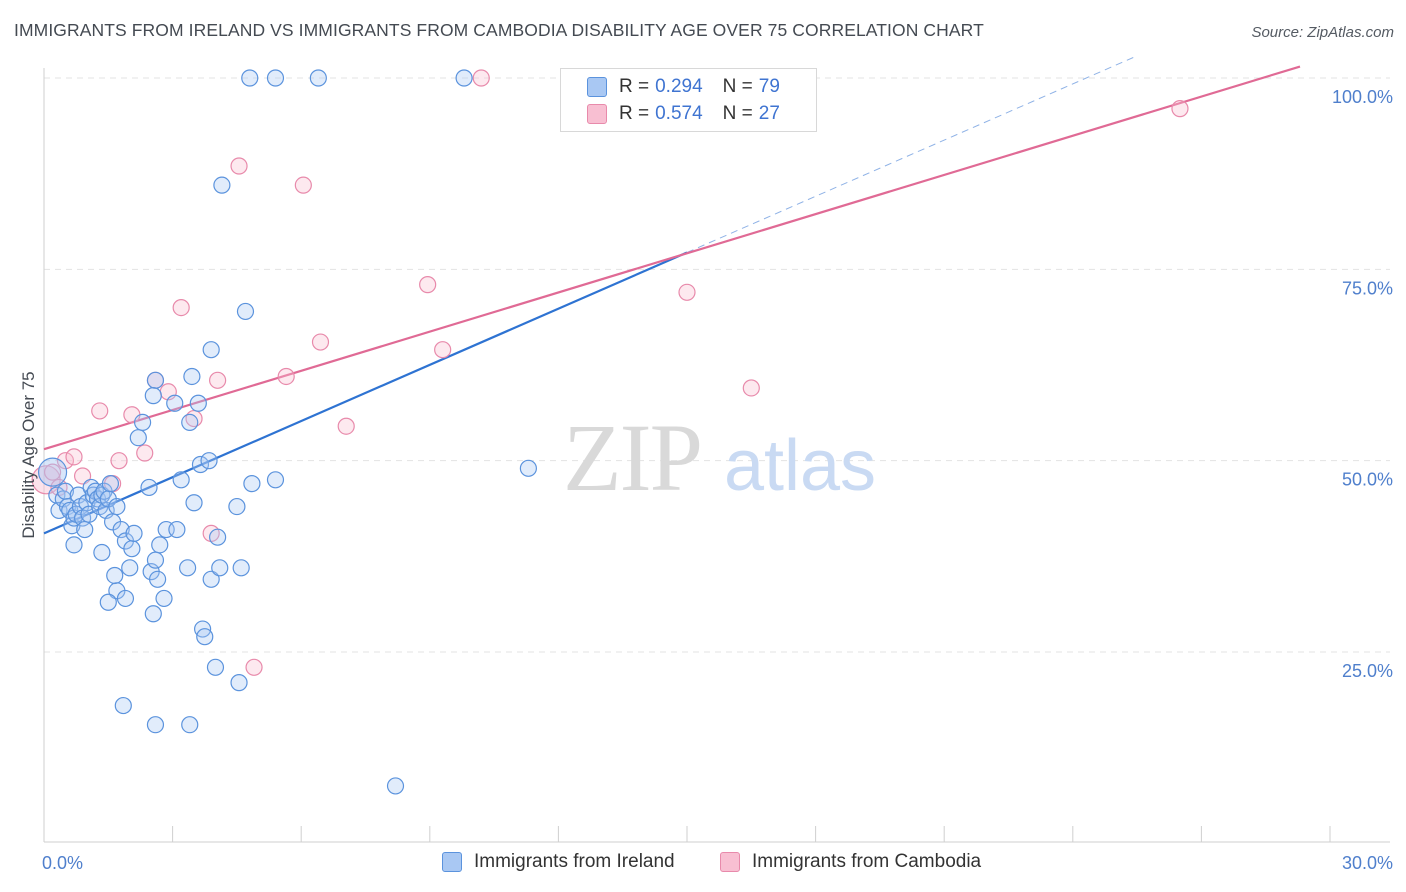  I want to click on x-tick-label: 0.0%, so click(62, 863).